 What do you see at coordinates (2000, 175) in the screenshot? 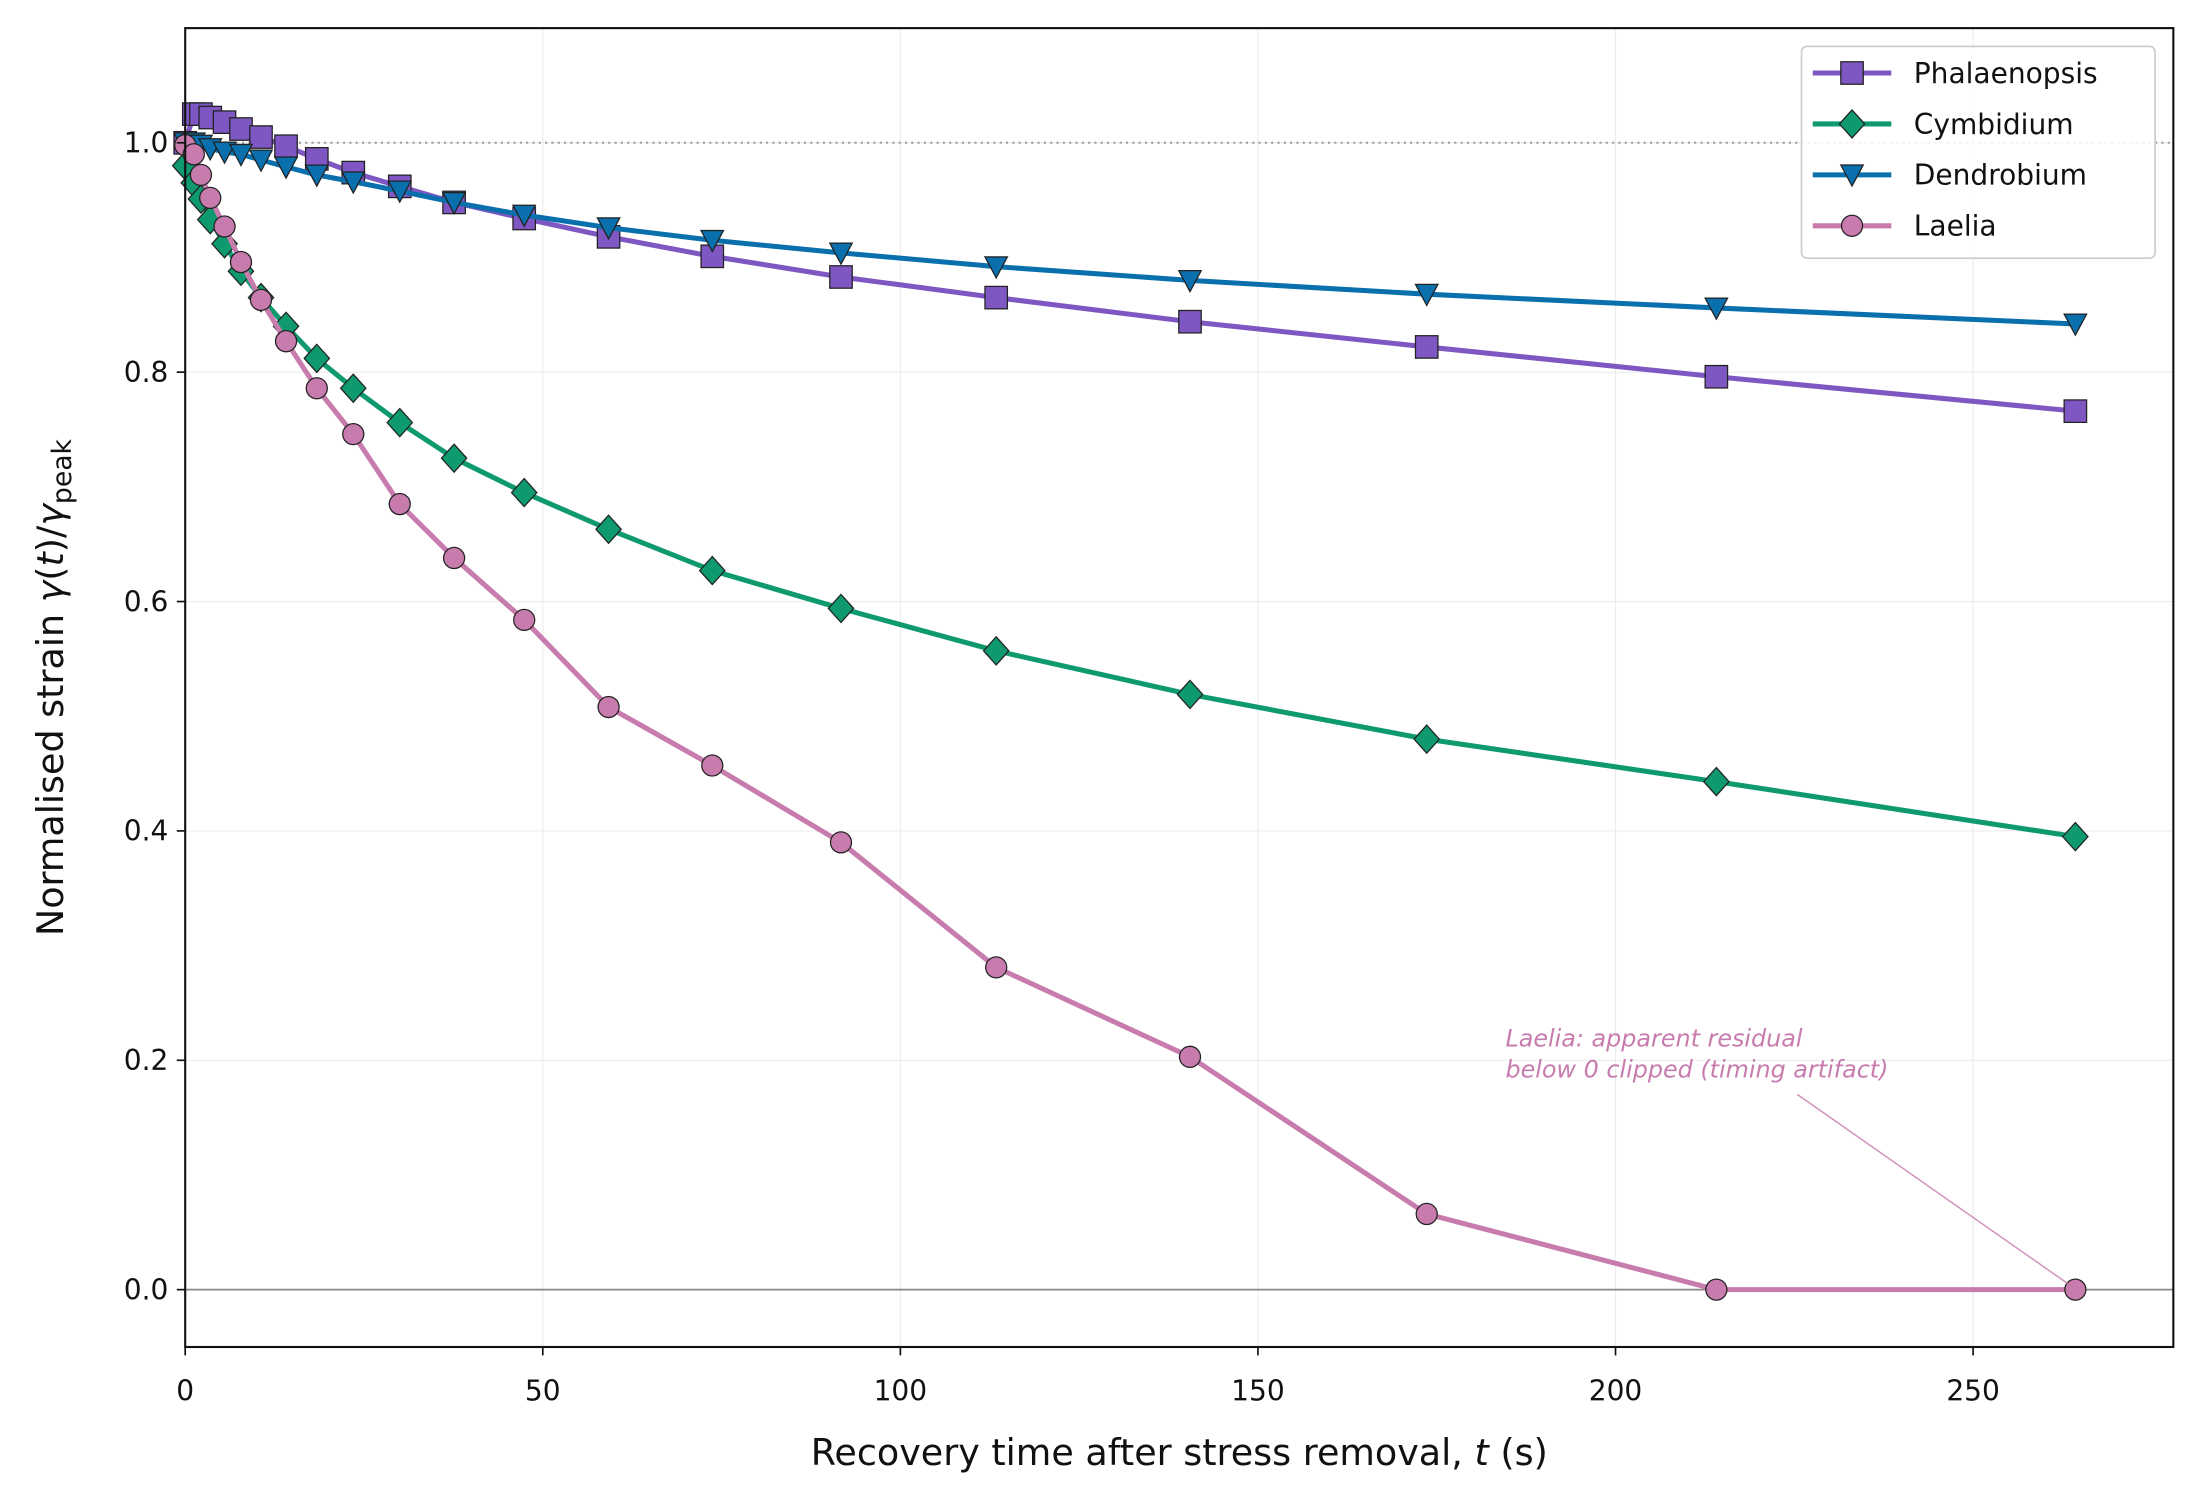
I see `legend-label: Dendrobium` at bounding box center [2000, 175].